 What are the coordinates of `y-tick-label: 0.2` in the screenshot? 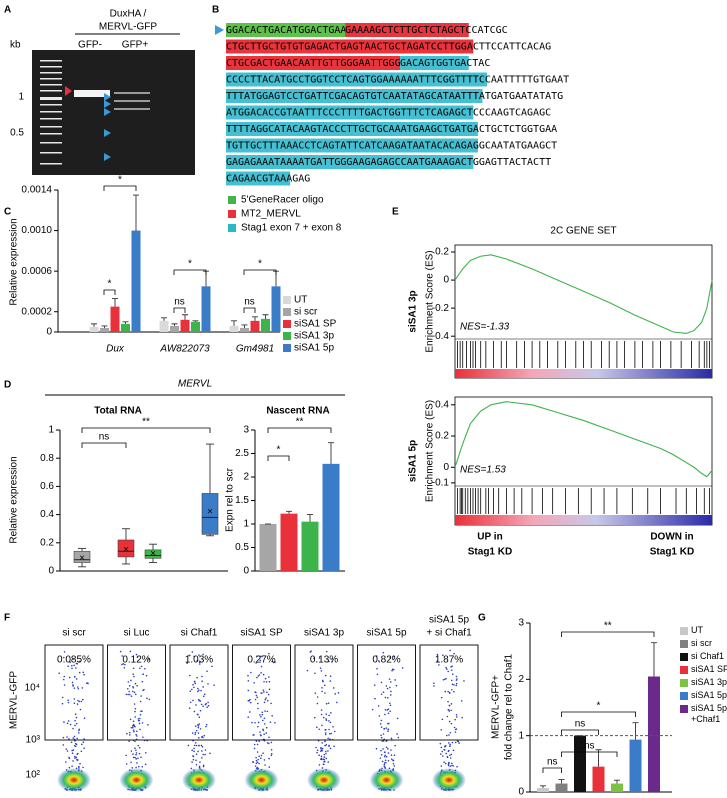 It's located at (47, 542).